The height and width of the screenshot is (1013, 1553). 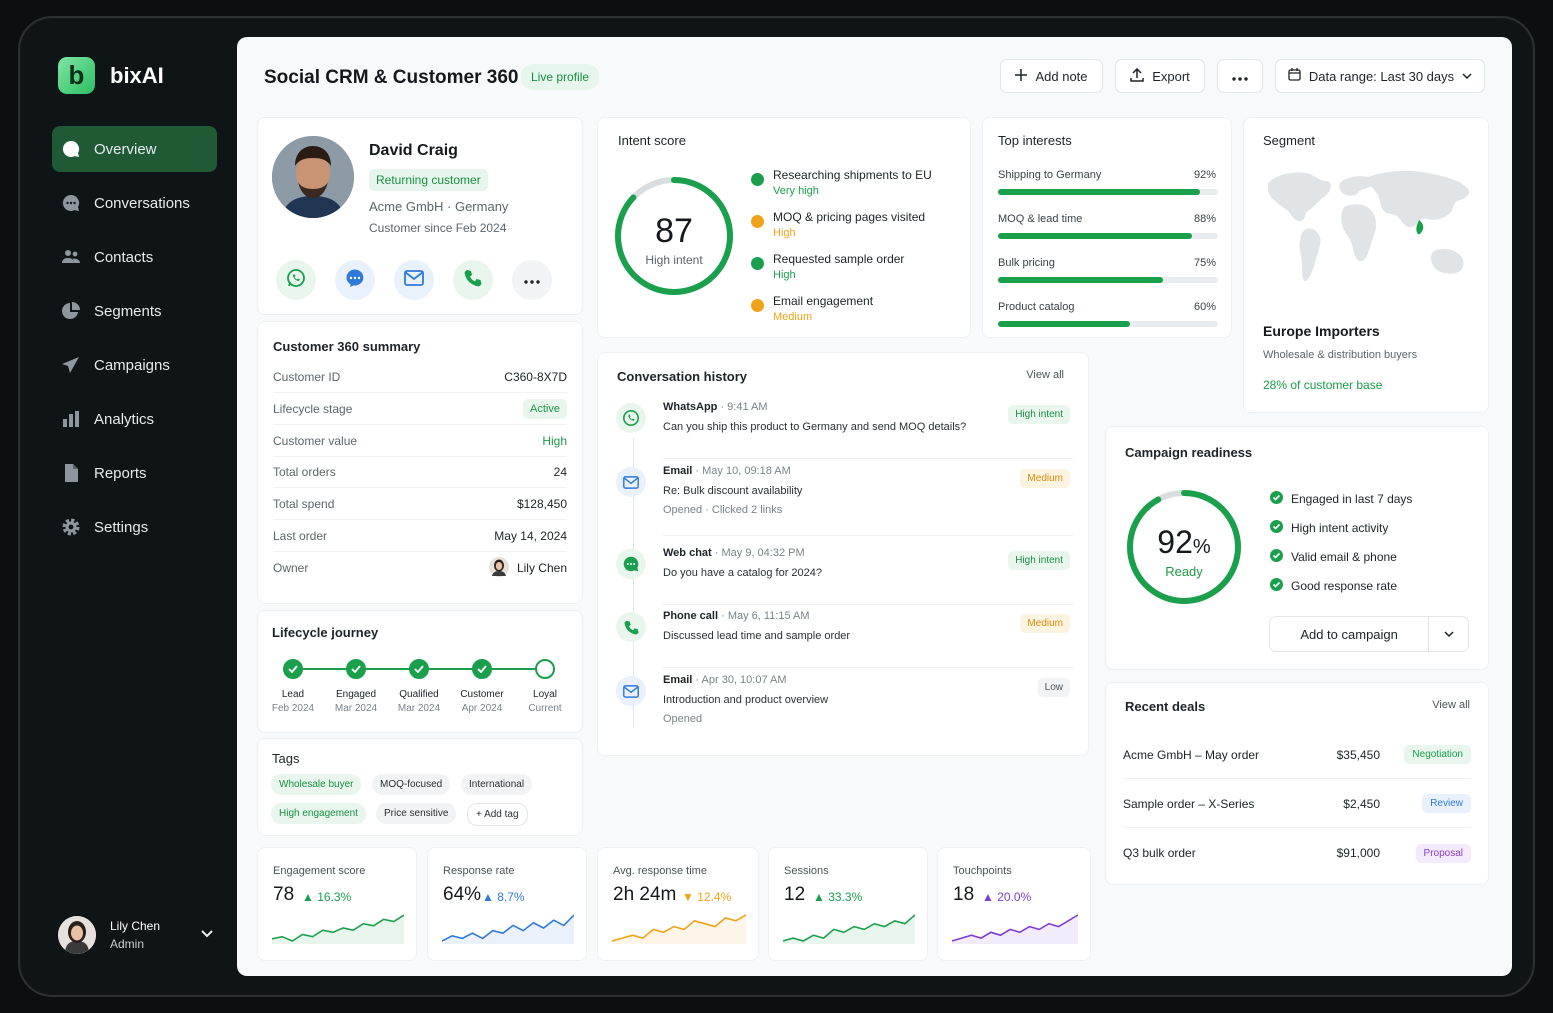 What do you see at coordinates (1160, 76) in the screenshot?
I see `export-button: Export` at bounding box center [1160, 76].